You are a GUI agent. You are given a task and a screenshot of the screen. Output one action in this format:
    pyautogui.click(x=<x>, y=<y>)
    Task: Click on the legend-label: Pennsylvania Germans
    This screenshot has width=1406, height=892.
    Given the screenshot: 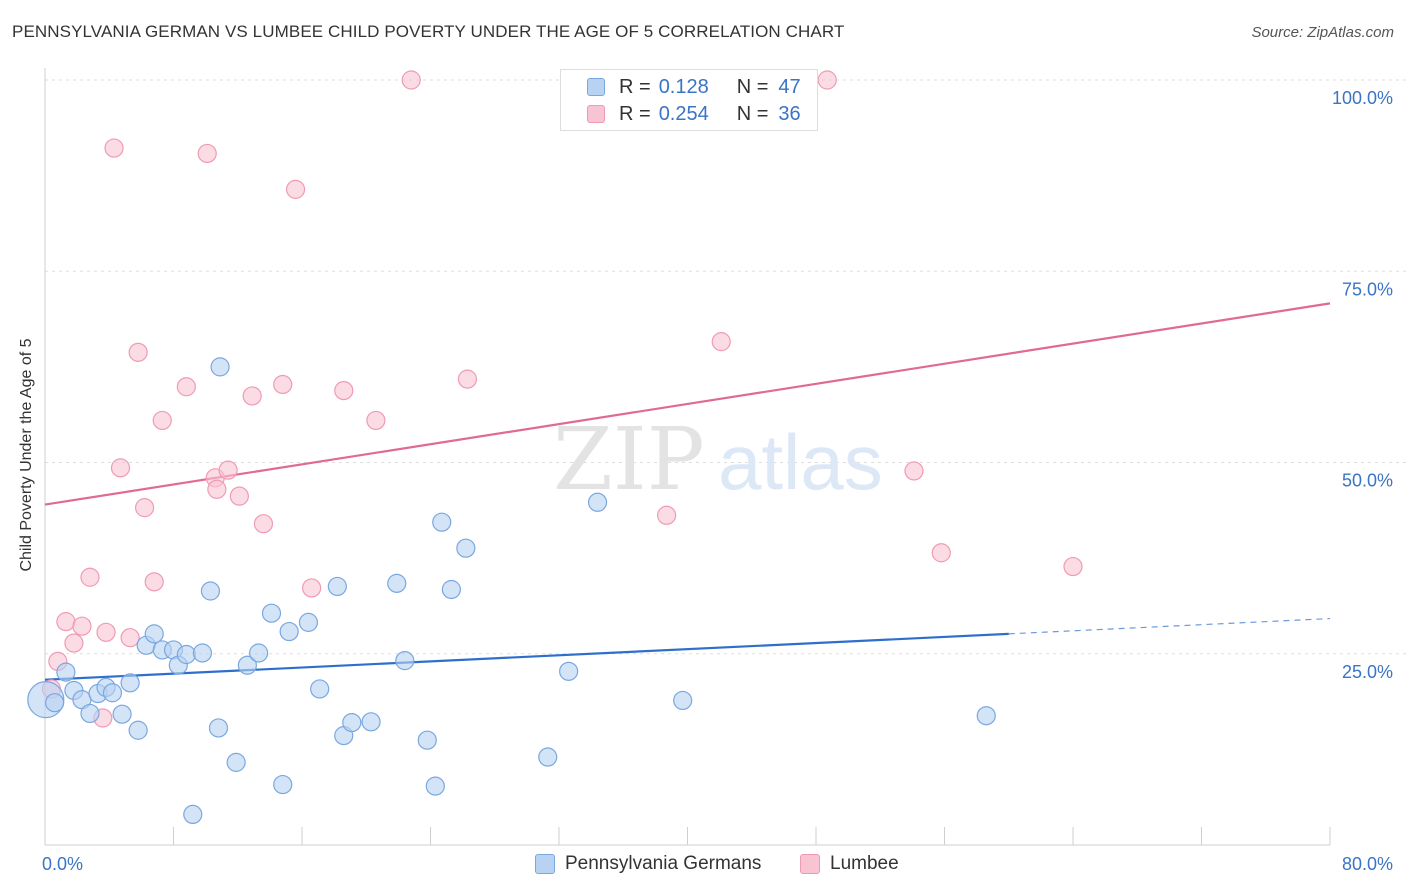 What is the action you would take?
    pyautogui.click(x=663, y=863)
    